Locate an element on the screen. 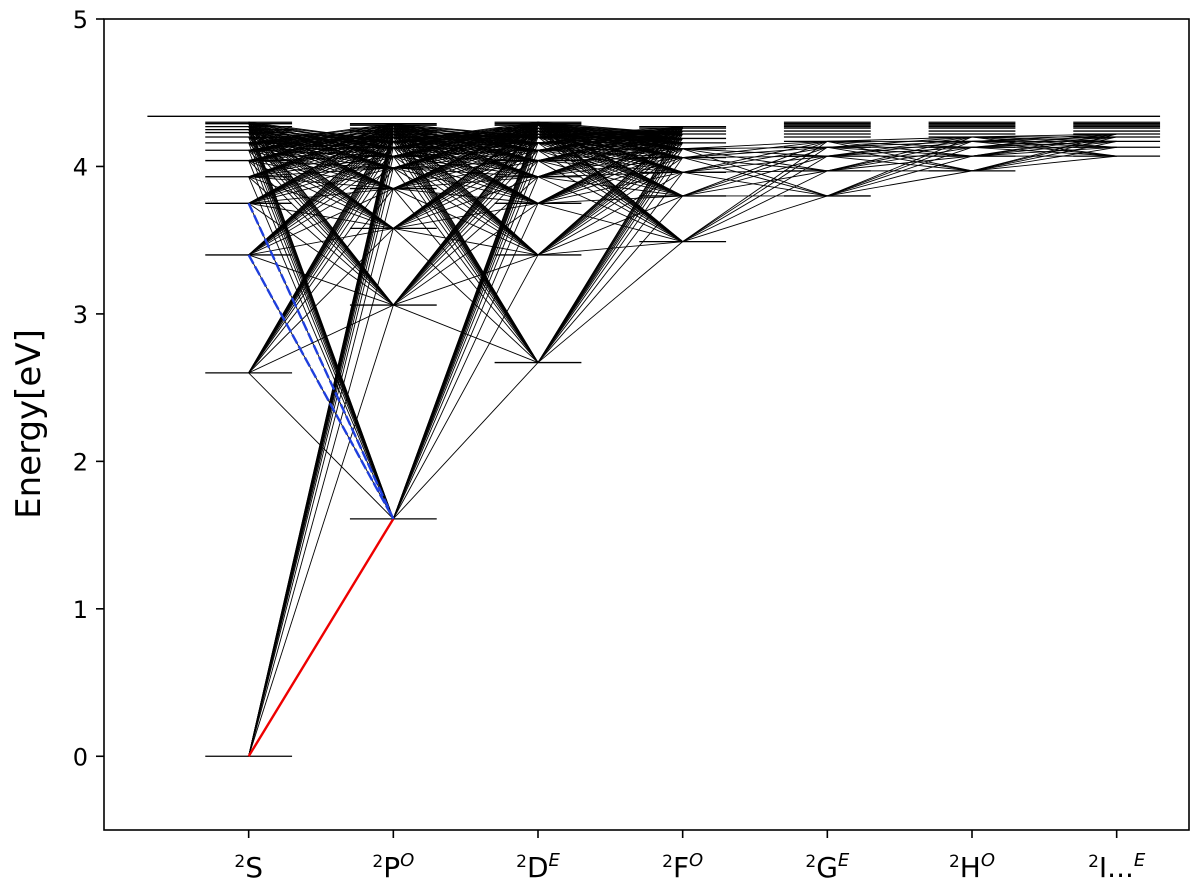 The height and width of the screenshot is (879, 1200). x-tick-label: 2I...E is located at coordinates (1117, 864).